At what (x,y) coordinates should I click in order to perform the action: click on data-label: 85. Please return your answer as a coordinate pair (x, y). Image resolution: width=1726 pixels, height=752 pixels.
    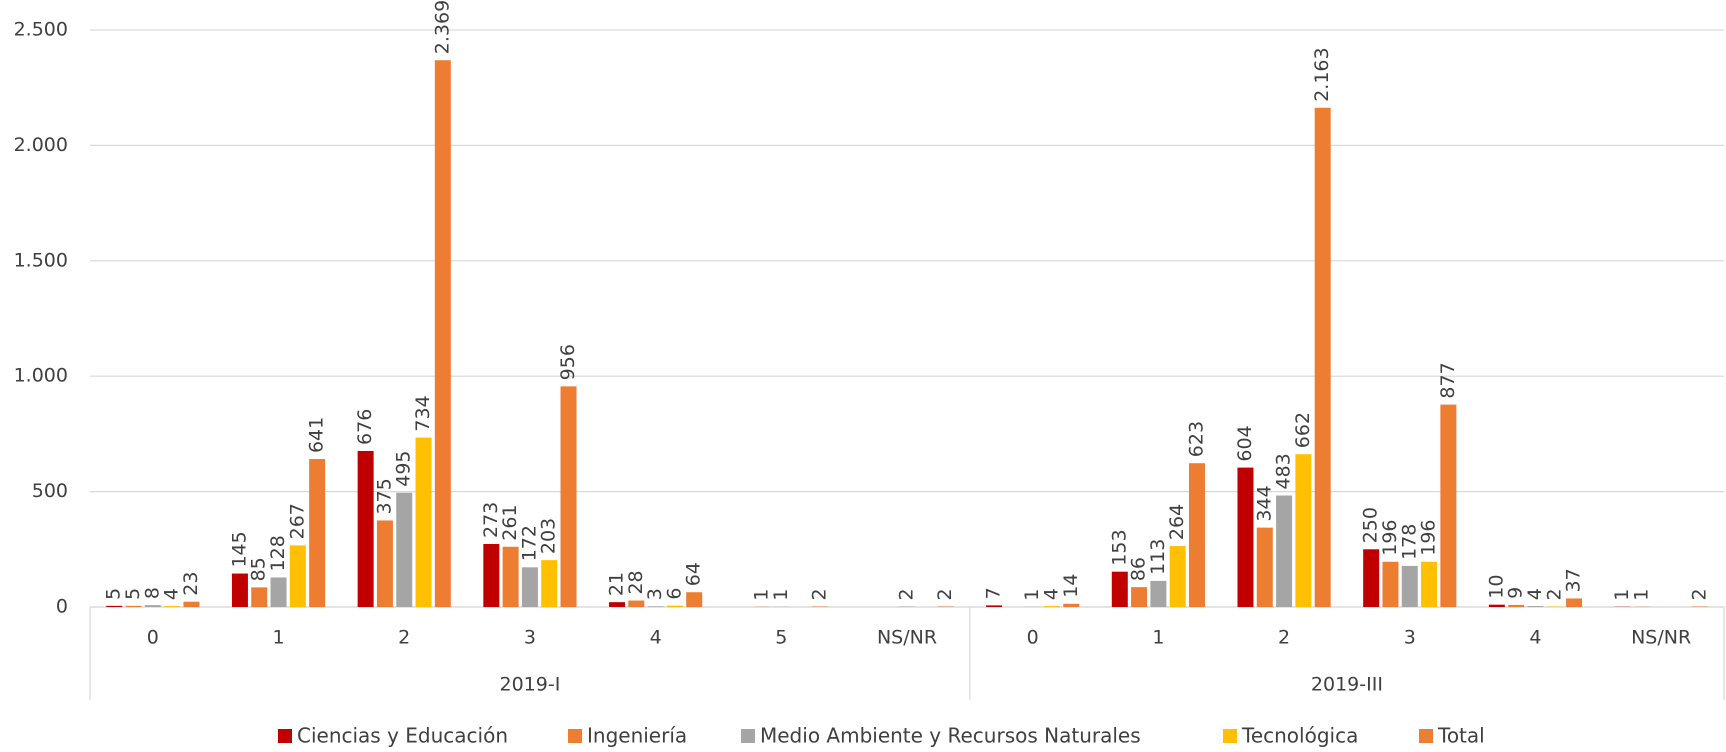
    Looking at the image, I should click on (259, 569).